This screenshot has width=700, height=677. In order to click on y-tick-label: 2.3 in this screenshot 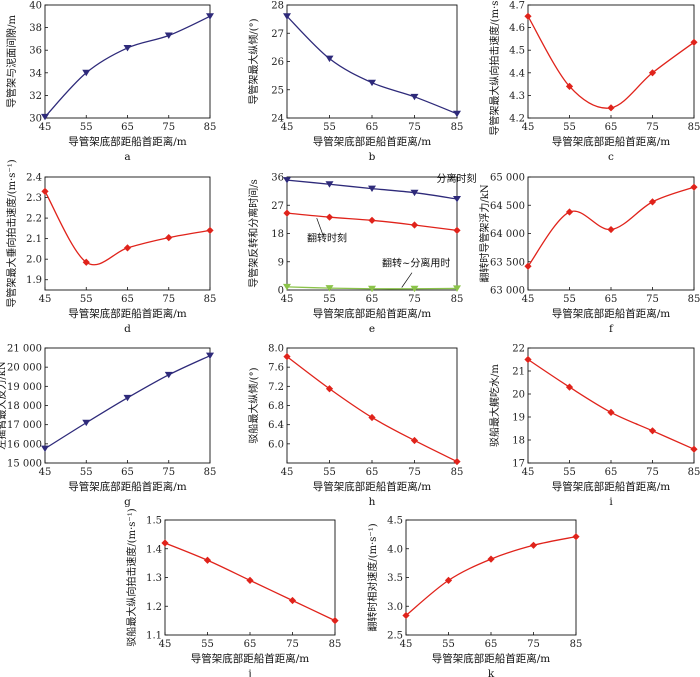, I will do `click(34, 198)`.